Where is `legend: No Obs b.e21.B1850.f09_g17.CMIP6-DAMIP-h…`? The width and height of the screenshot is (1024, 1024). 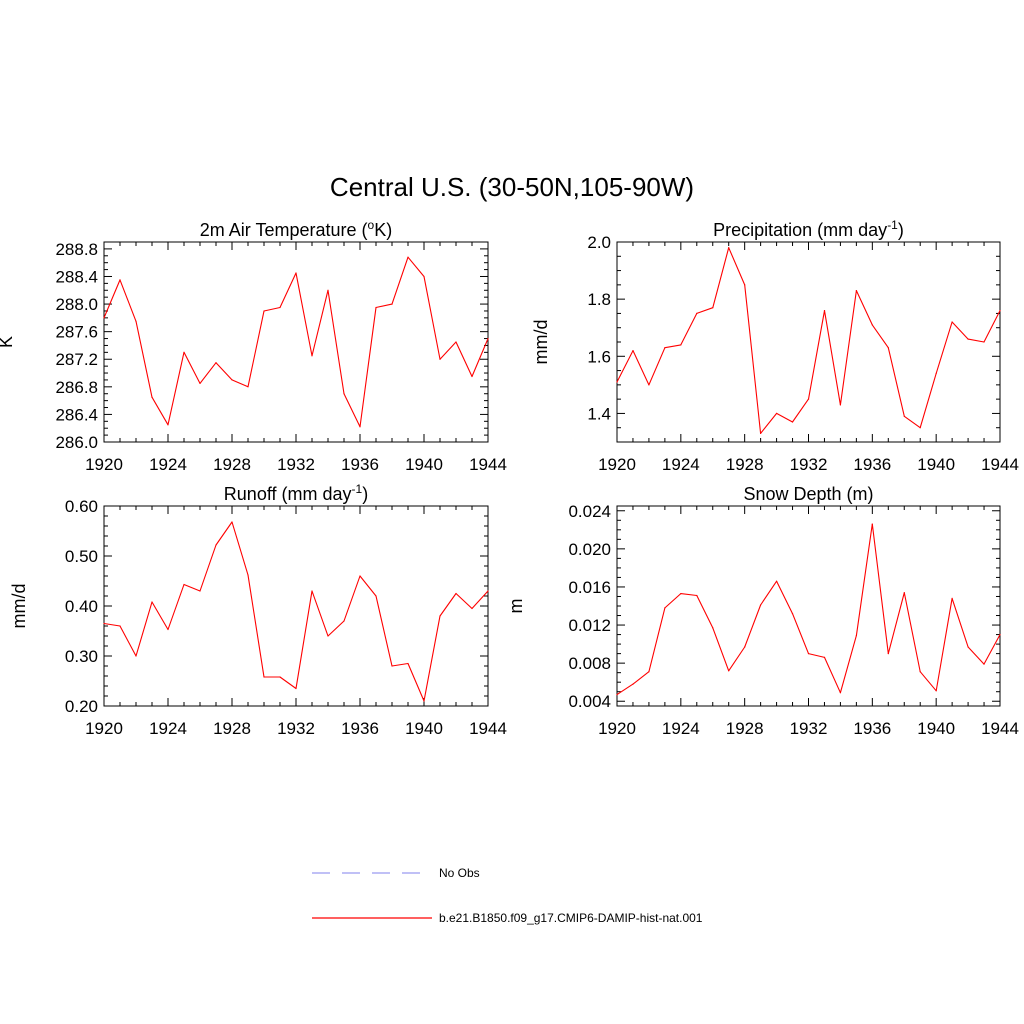 legend: No Obs b.e21.B1850.f09_g17.CMIP6-DAMIP-h… is located at coordinates (507, 895).